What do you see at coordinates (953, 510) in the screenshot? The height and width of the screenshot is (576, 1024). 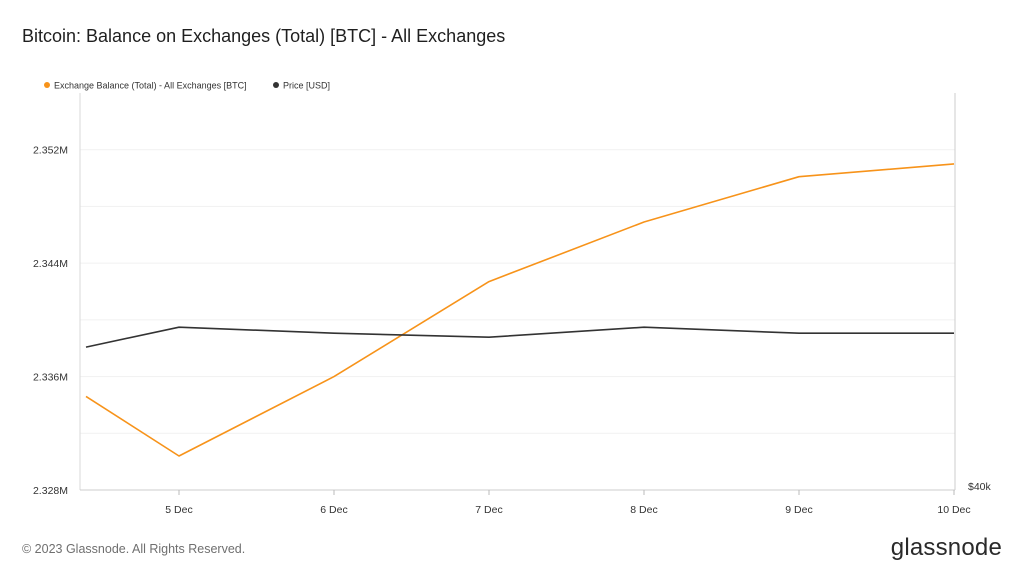 I see `x-tick-label: 10 Dec` at bounding box center [953, 510].